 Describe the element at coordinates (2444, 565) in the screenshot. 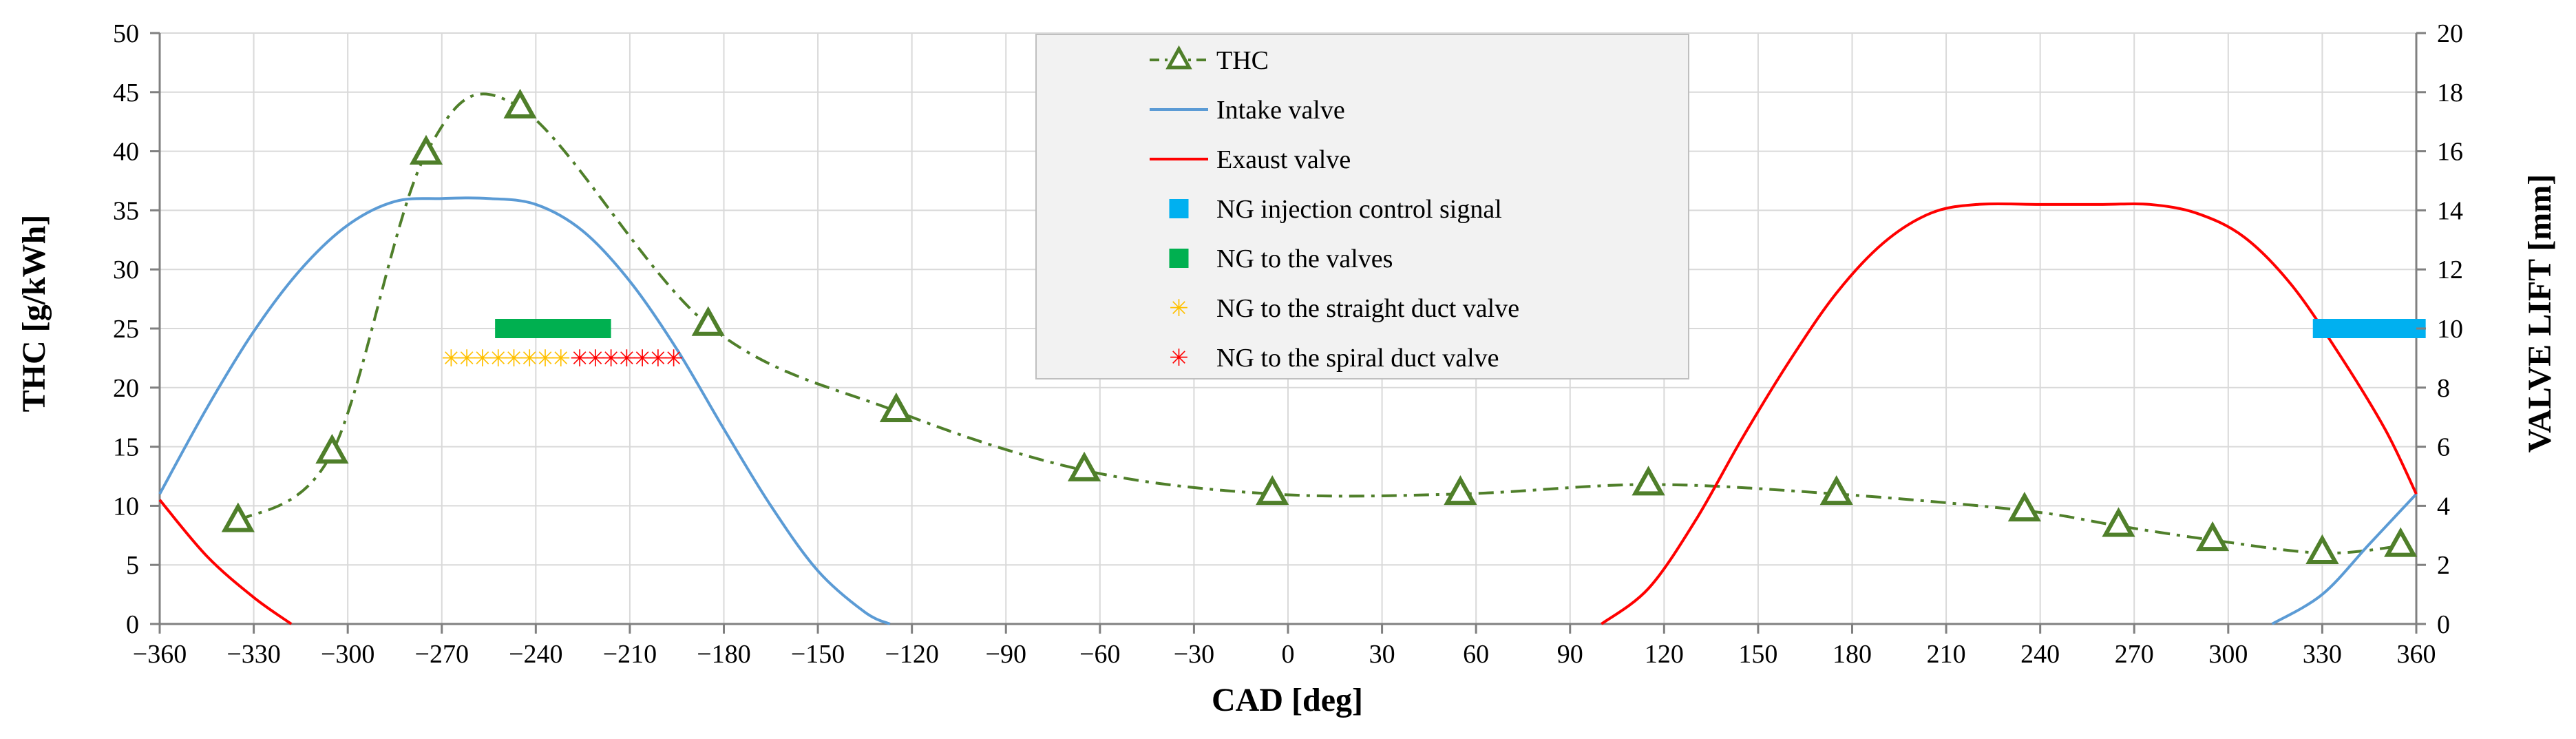

I see `y2-tick-label: 2` at that location.